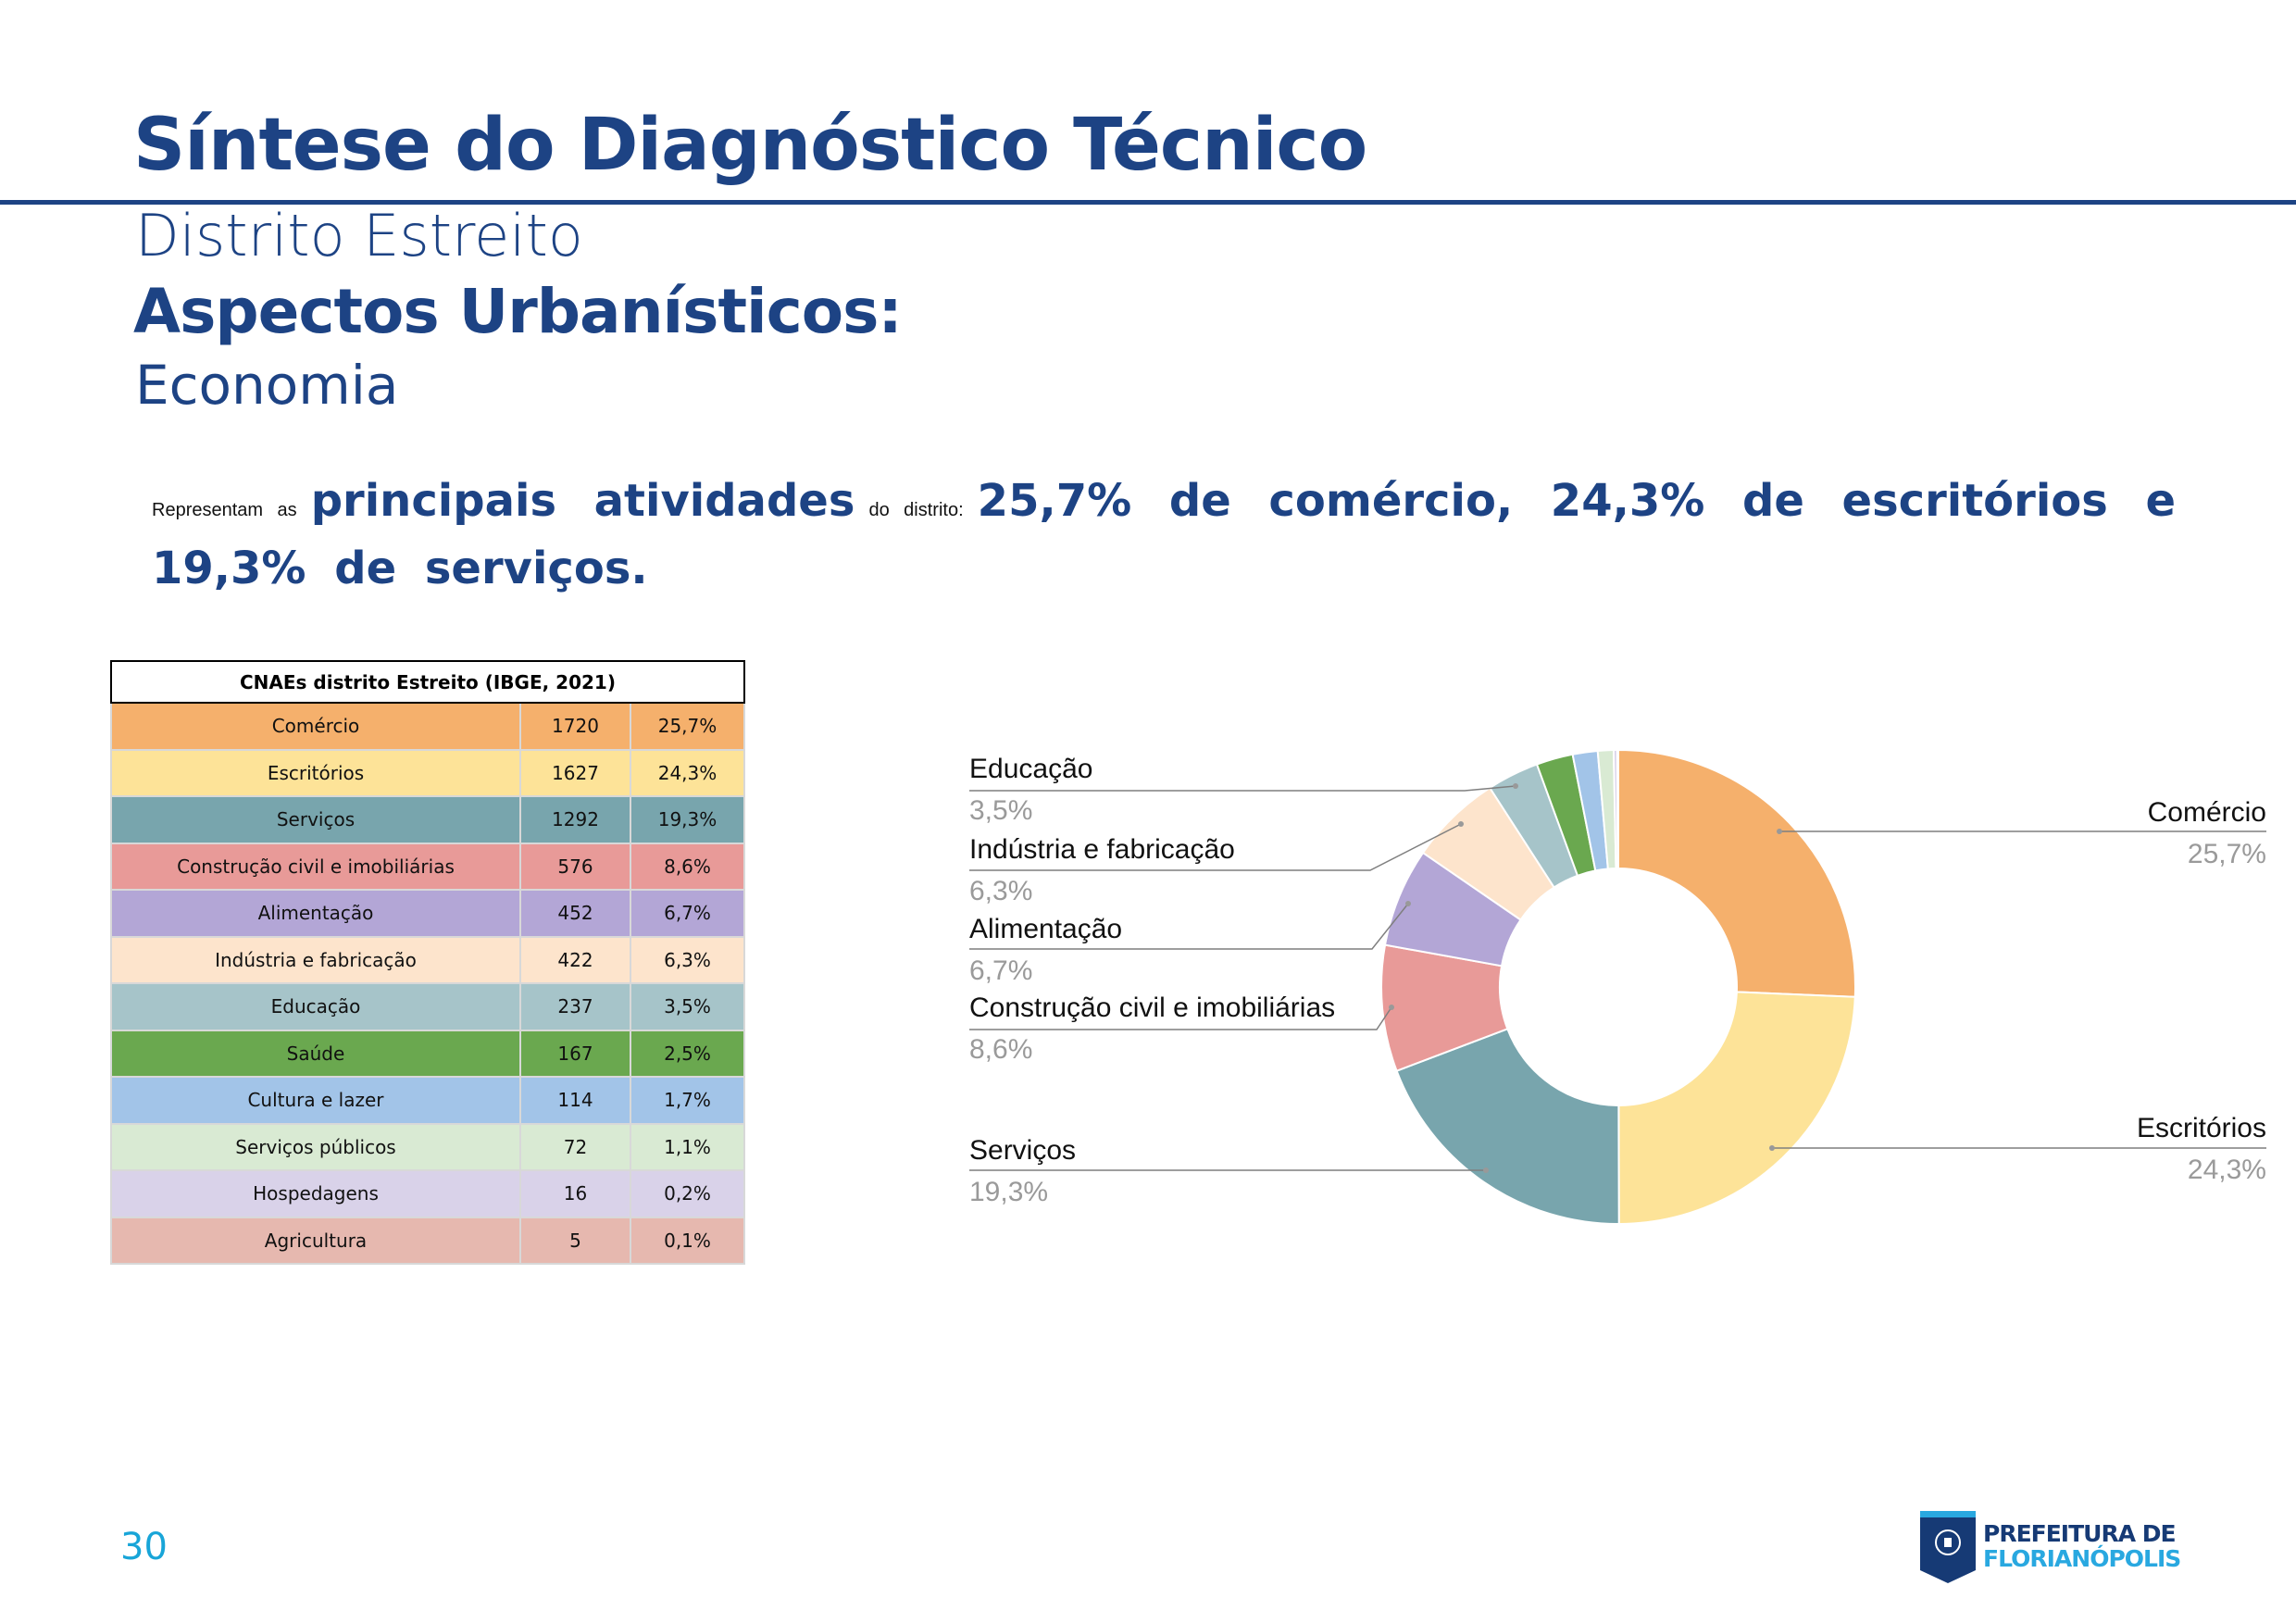  What do you see at coordinates (687, 913) in the screenshot?
I see `row-percent: 6,7%` at bounding box center [687, 913].